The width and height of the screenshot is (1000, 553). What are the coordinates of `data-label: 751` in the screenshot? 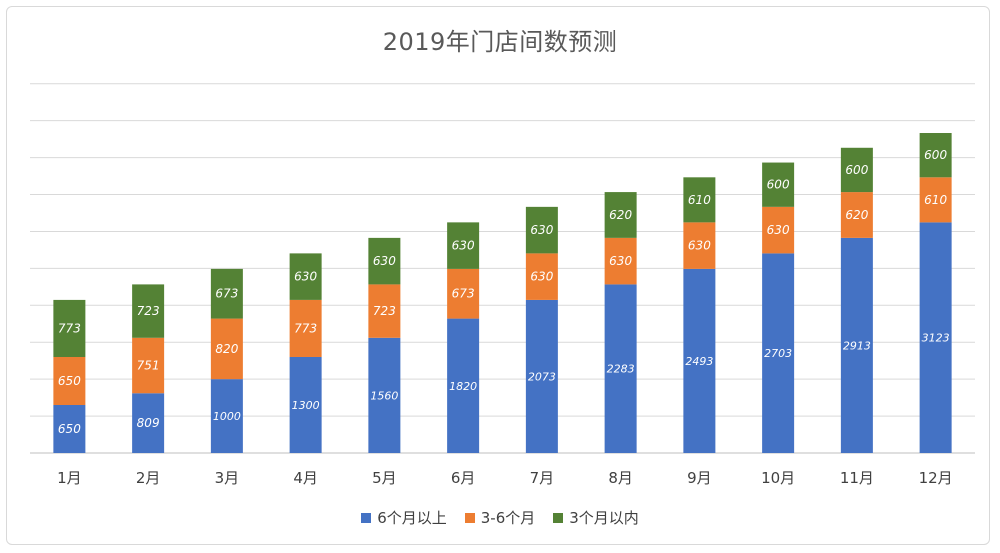 It's located at (148, 366).